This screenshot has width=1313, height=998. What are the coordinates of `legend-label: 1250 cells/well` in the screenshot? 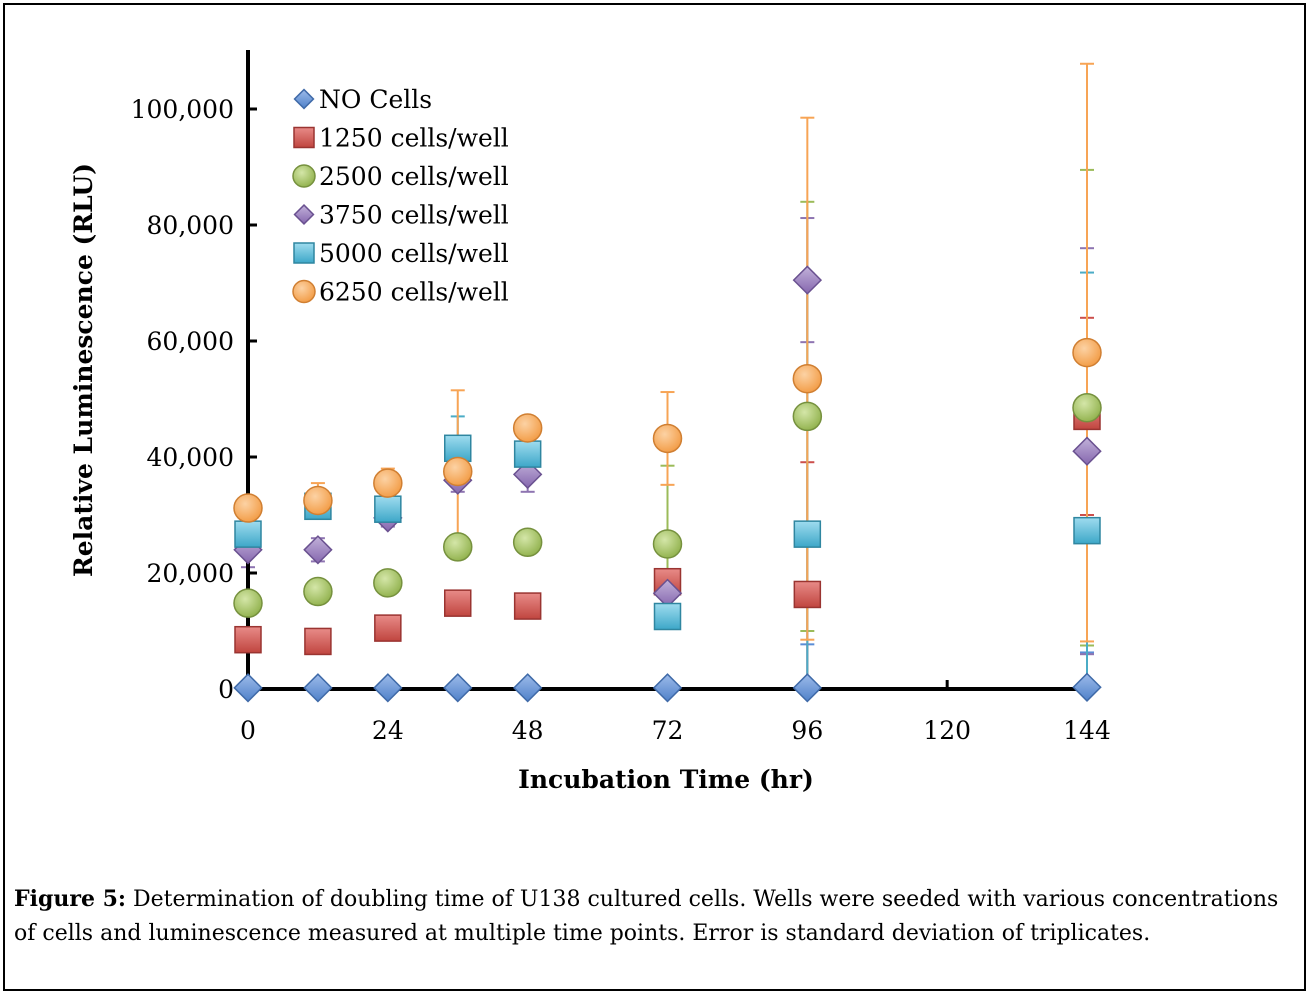 It's located at (414, 138).